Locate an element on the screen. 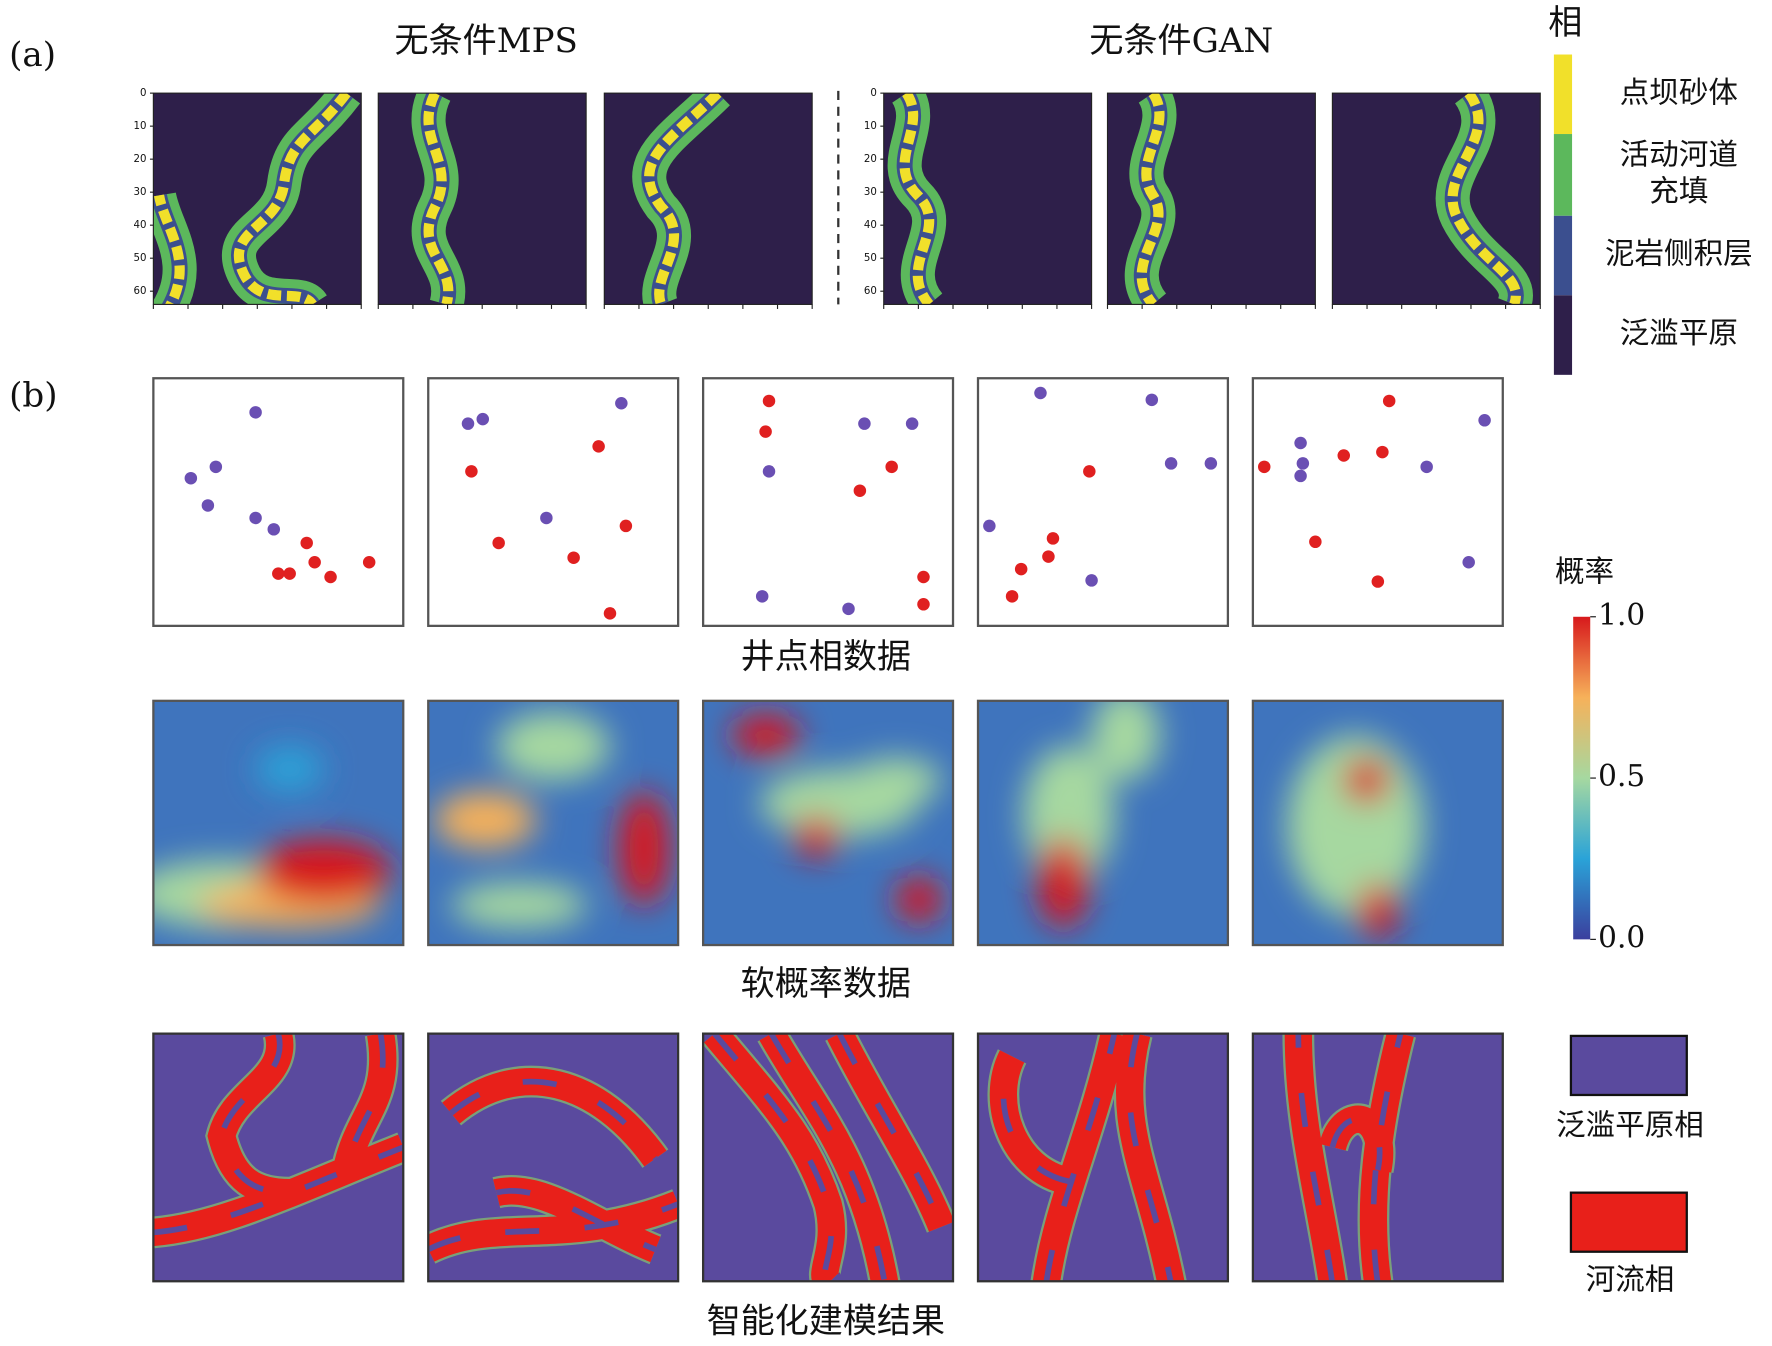  panel-label: (a) is located at coordinates (32, 55).